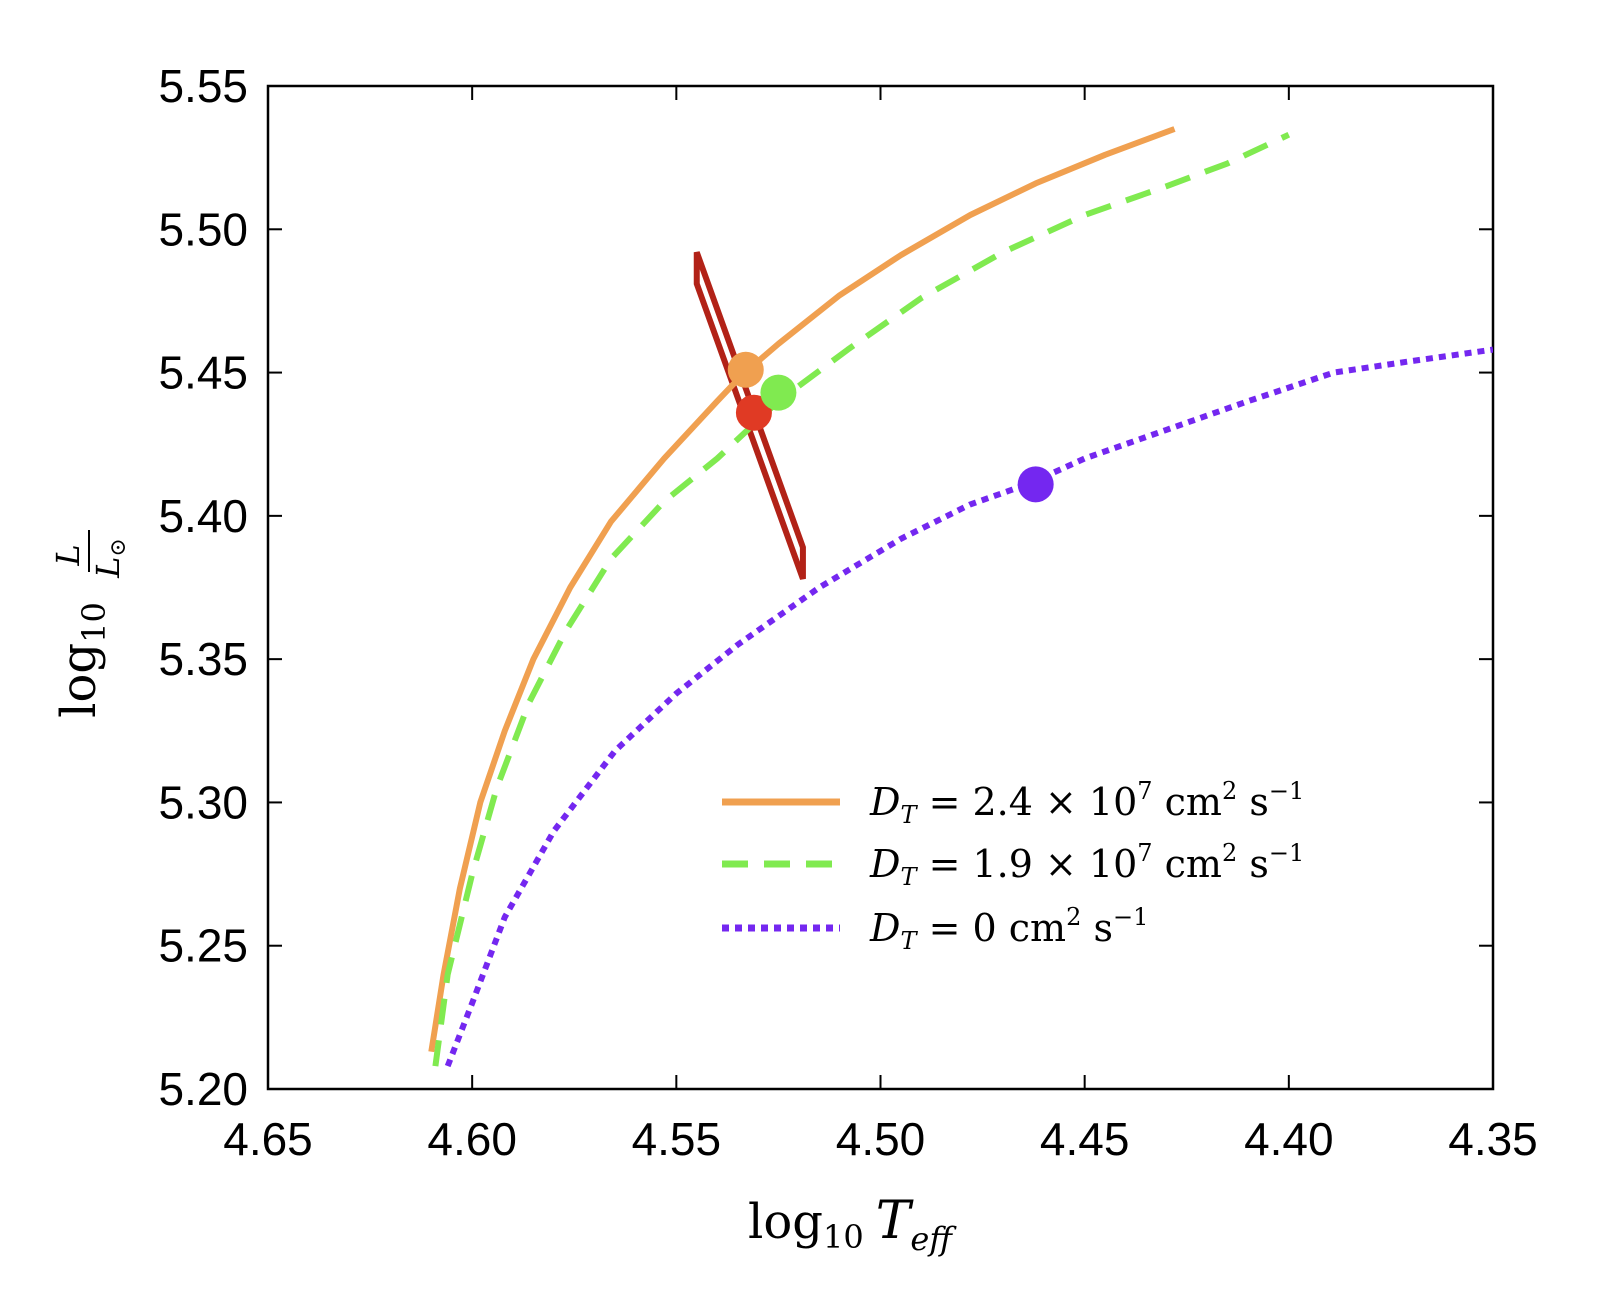 This screenshot has height=1292, width=1616. I want to click on legend-label-1: DT = 1.9 × 107 cm2 s−1, so click(1086, 865).